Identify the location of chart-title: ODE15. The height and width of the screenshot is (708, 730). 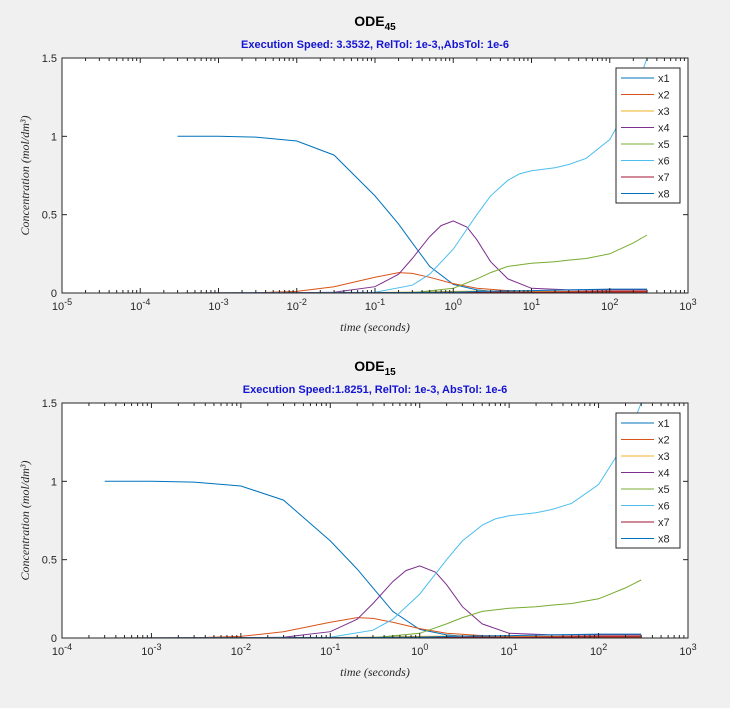
(375, 368).